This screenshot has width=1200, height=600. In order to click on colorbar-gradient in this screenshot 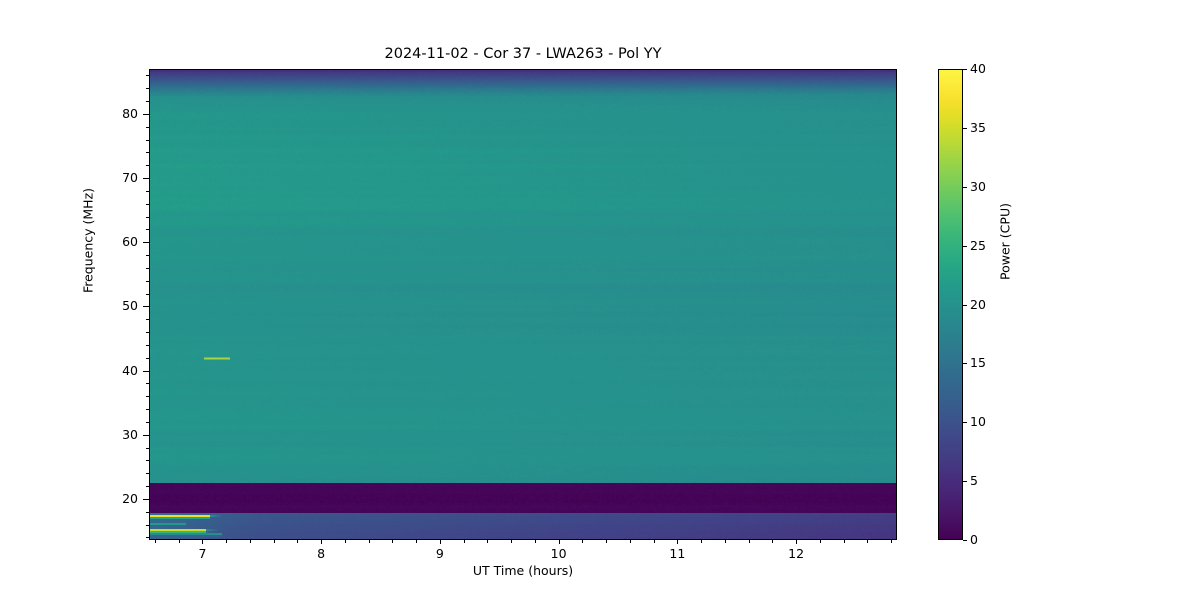, I will do `click(950, 304)`.